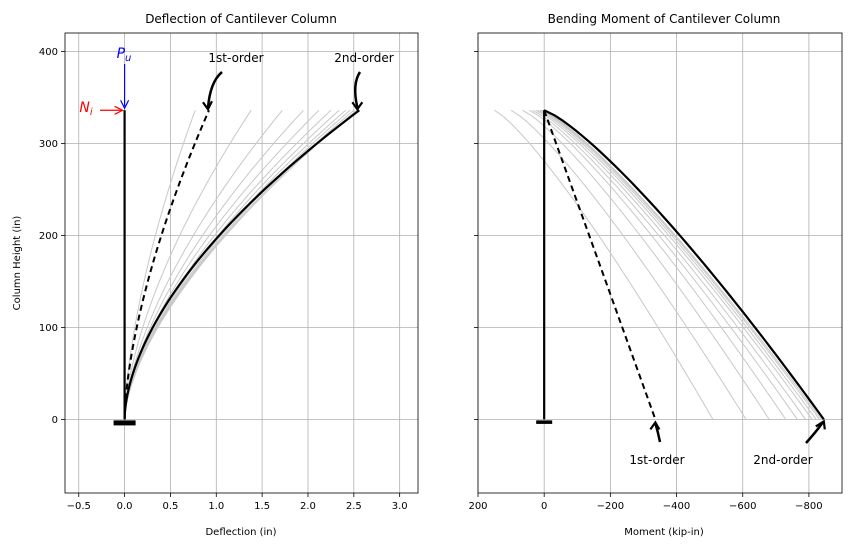 This screenshot has height=551, width=850. Describe the element at coordinates (91, 112) in the screenshot. I see `ni-label-sub: i` at that location.